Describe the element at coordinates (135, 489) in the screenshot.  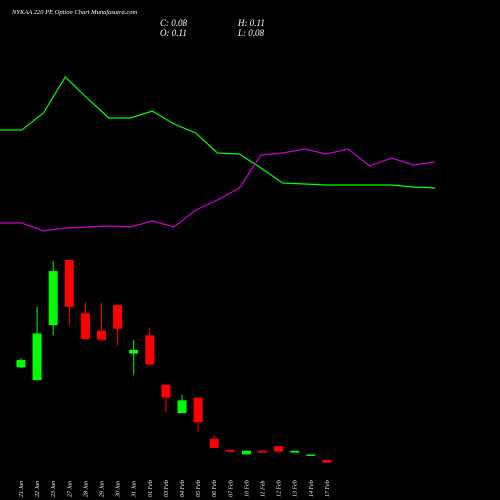
I see `x-tick-label: 31 Jan` at that location.